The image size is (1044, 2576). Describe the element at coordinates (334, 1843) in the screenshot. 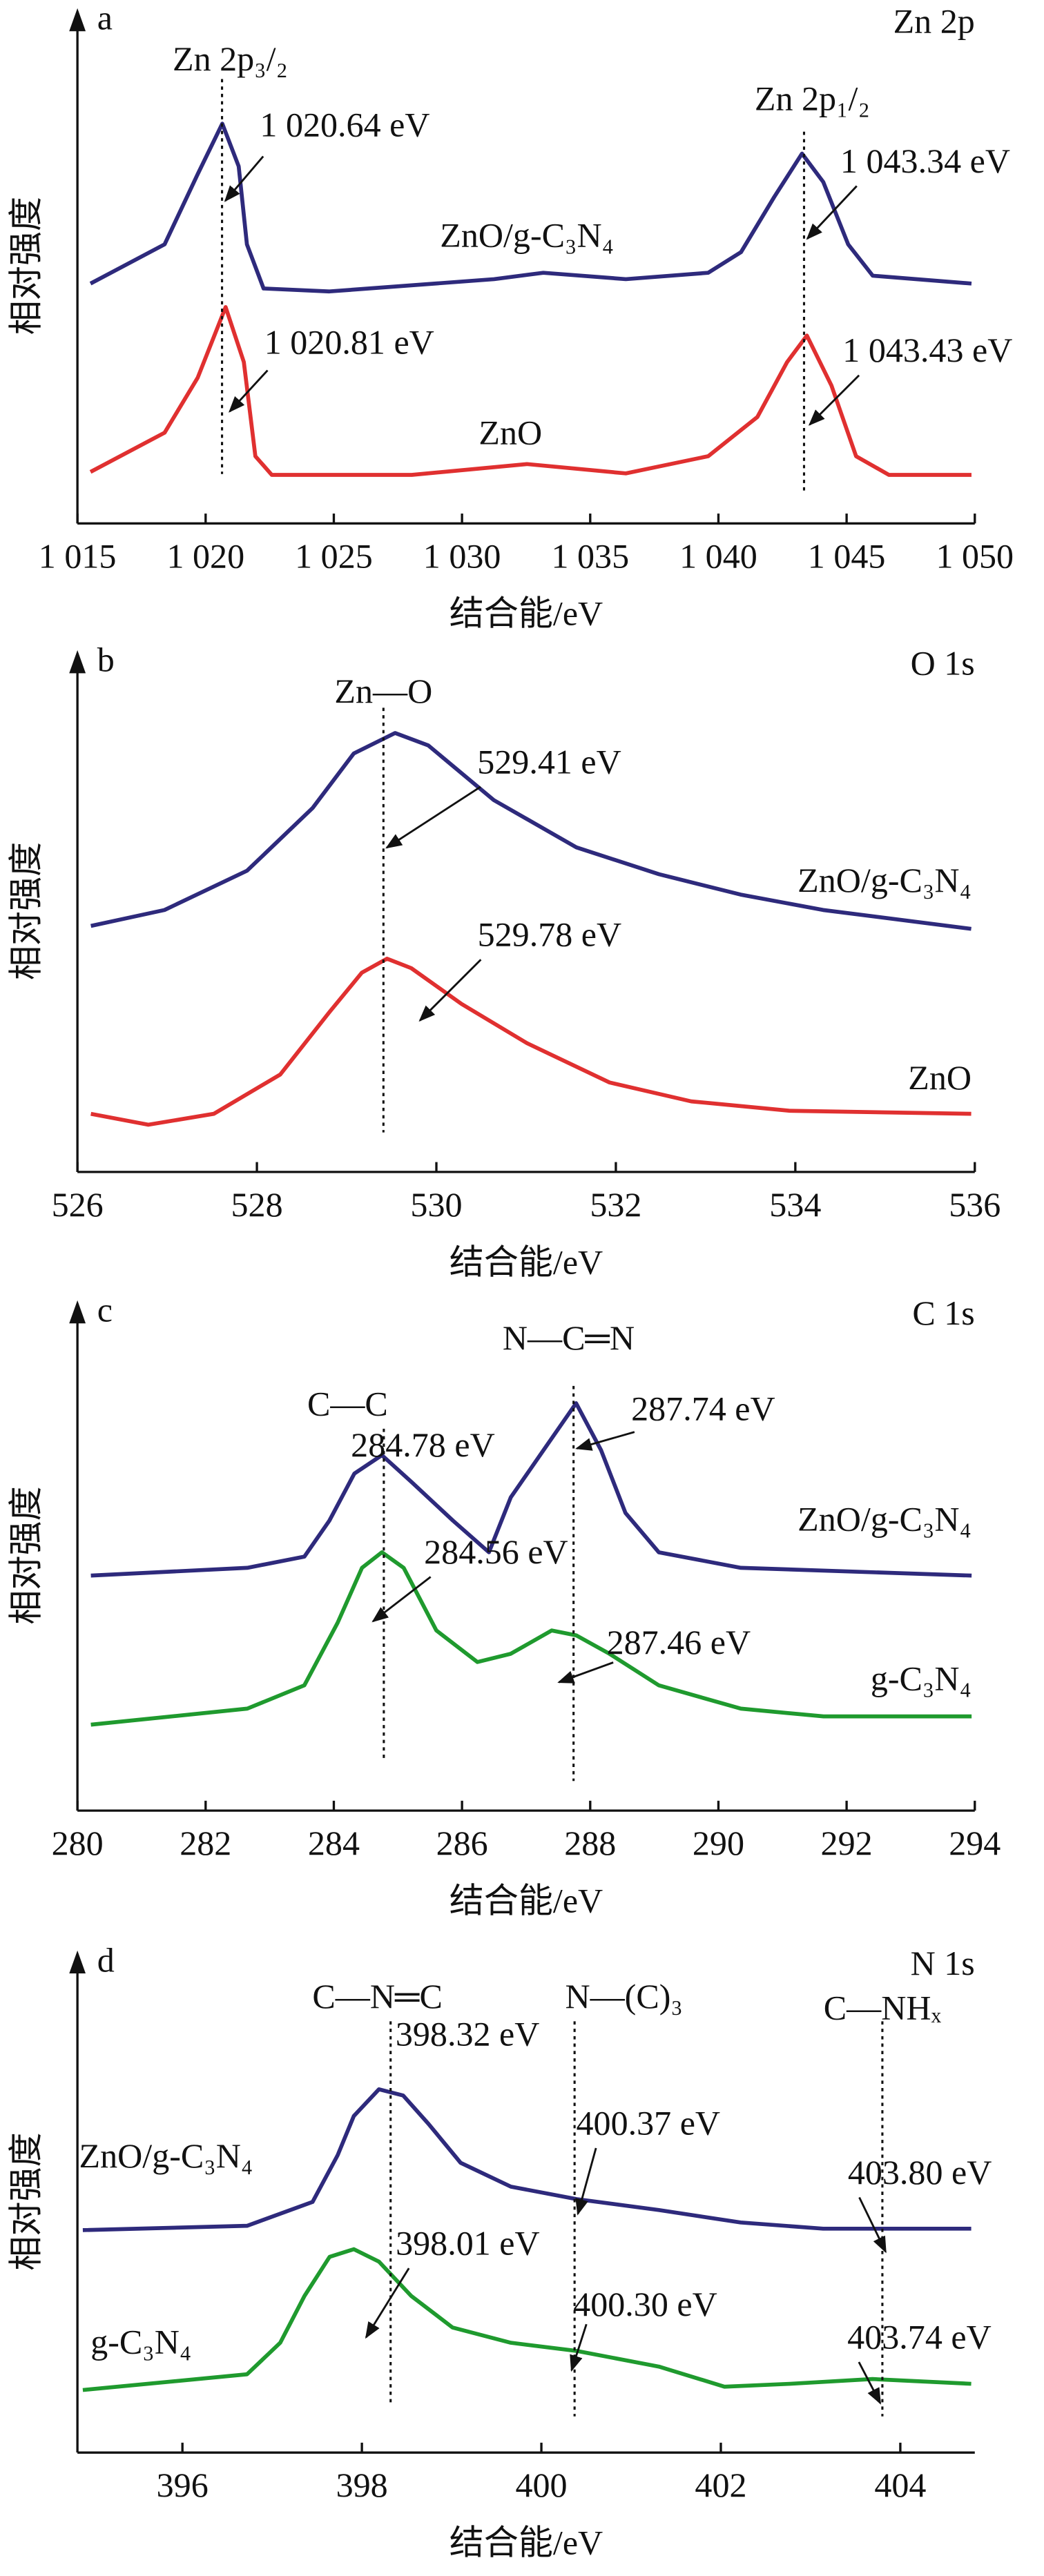

I see `x-tick-label: 284` at that location.